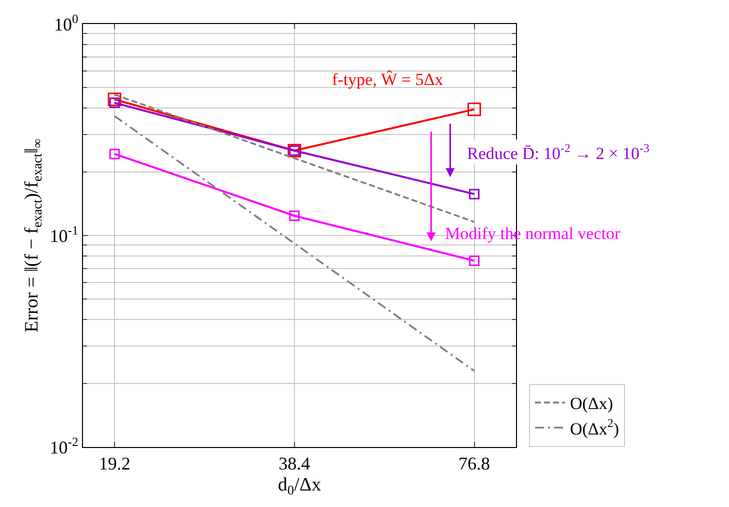 The image size is (729, 507). What do you see at coordinates (64, 234) in the screenshot?
I see `y-tick-label: 10$^{-1}$` at bounding box center [64, 234].